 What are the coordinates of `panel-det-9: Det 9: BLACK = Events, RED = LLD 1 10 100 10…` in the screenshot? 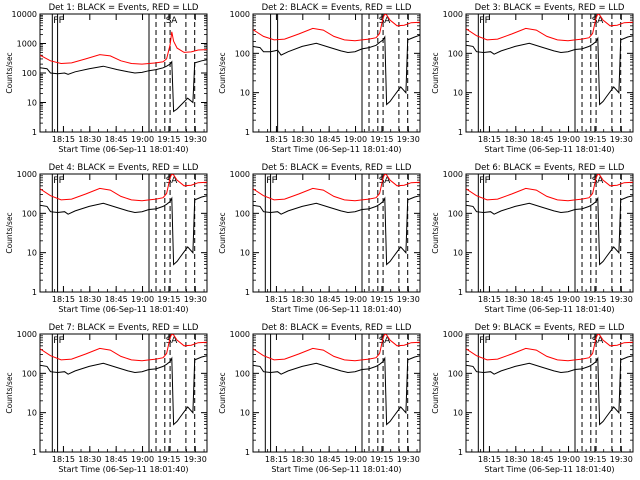 It's located at (532, 398).